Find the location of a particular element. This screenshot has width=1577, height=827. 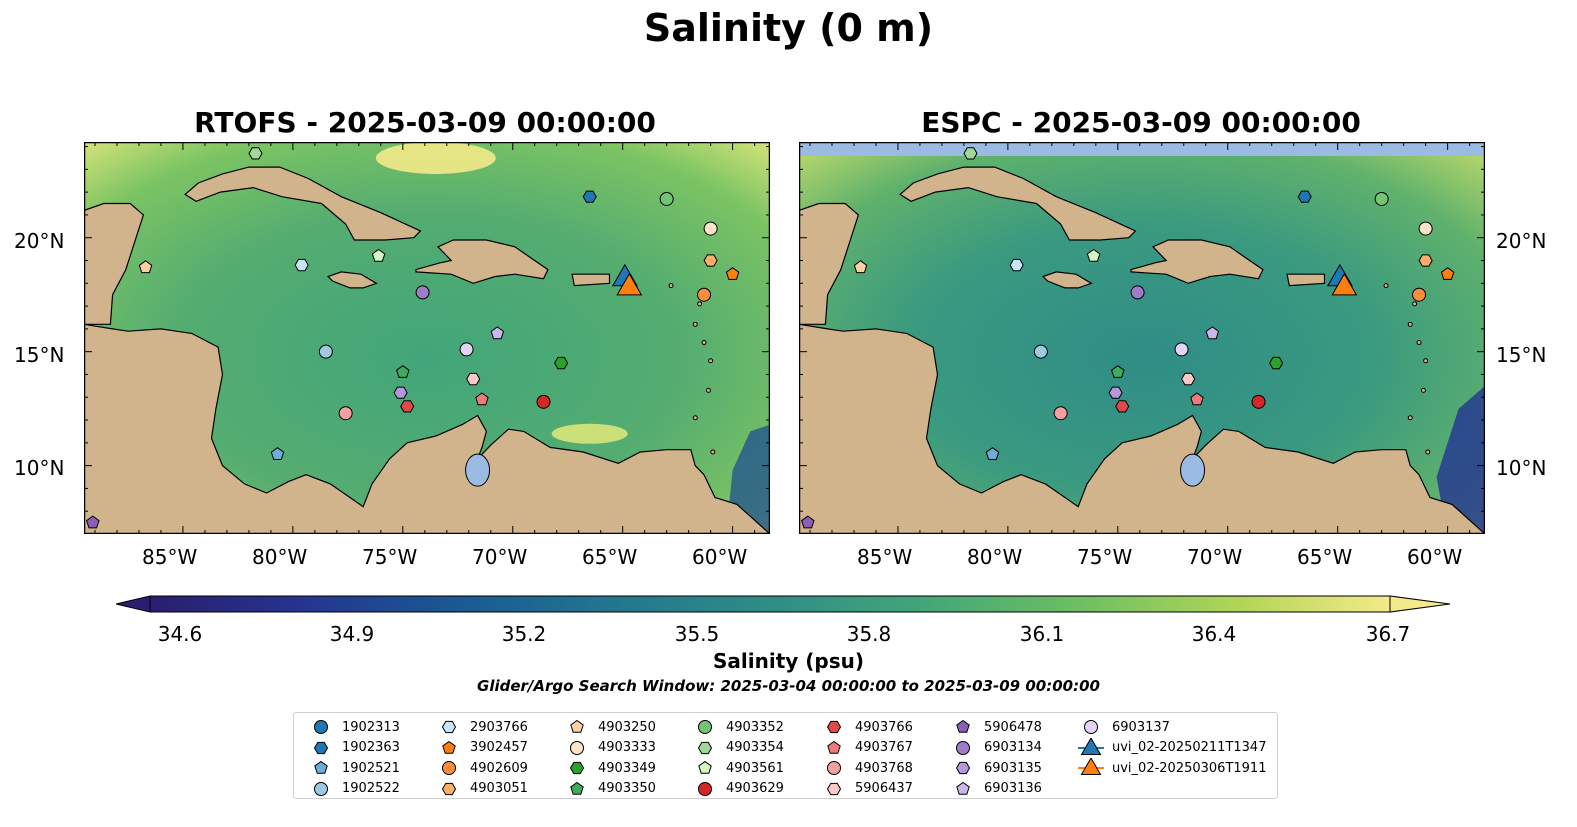

legend-item: 5906437 is located at coordinates (867, 789).